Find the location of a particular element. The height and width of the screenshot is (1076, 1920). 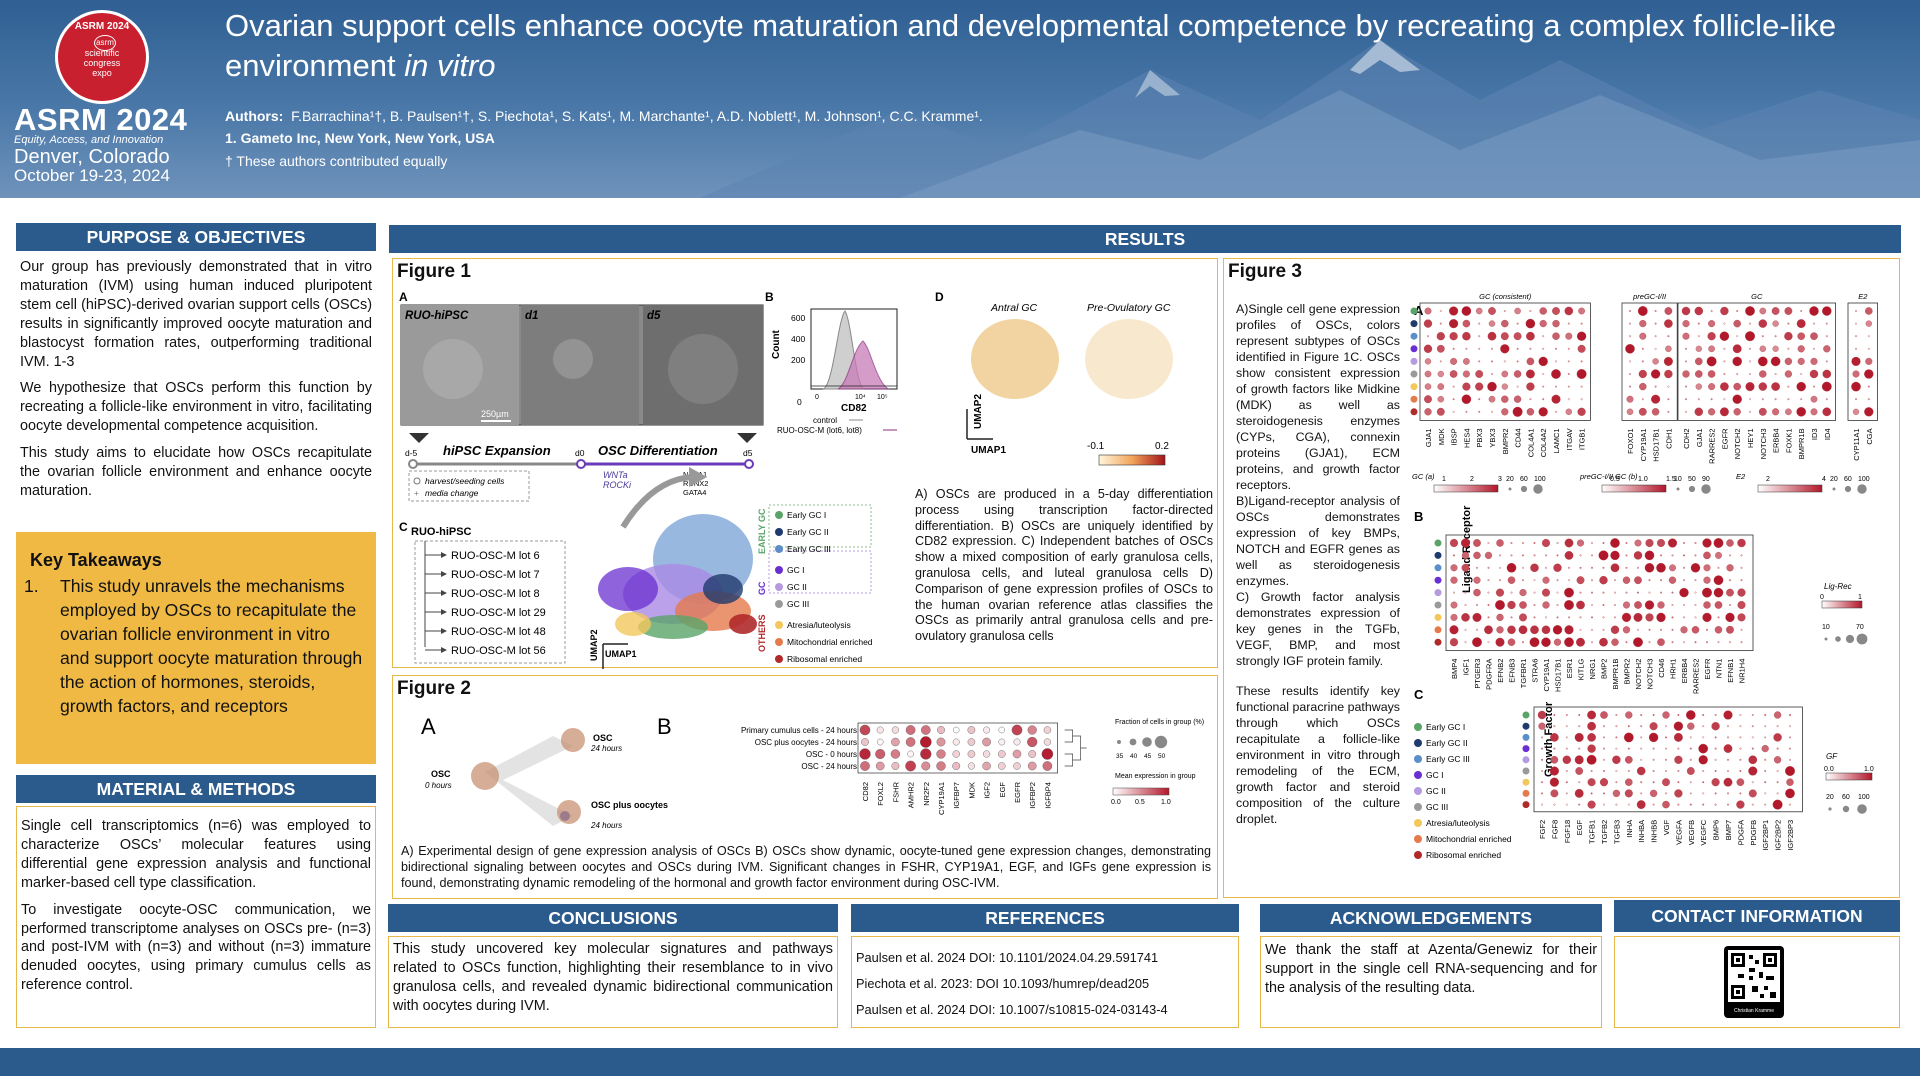

fig3c-legend-label: Early GC I is located at coordinates (1445, 727).